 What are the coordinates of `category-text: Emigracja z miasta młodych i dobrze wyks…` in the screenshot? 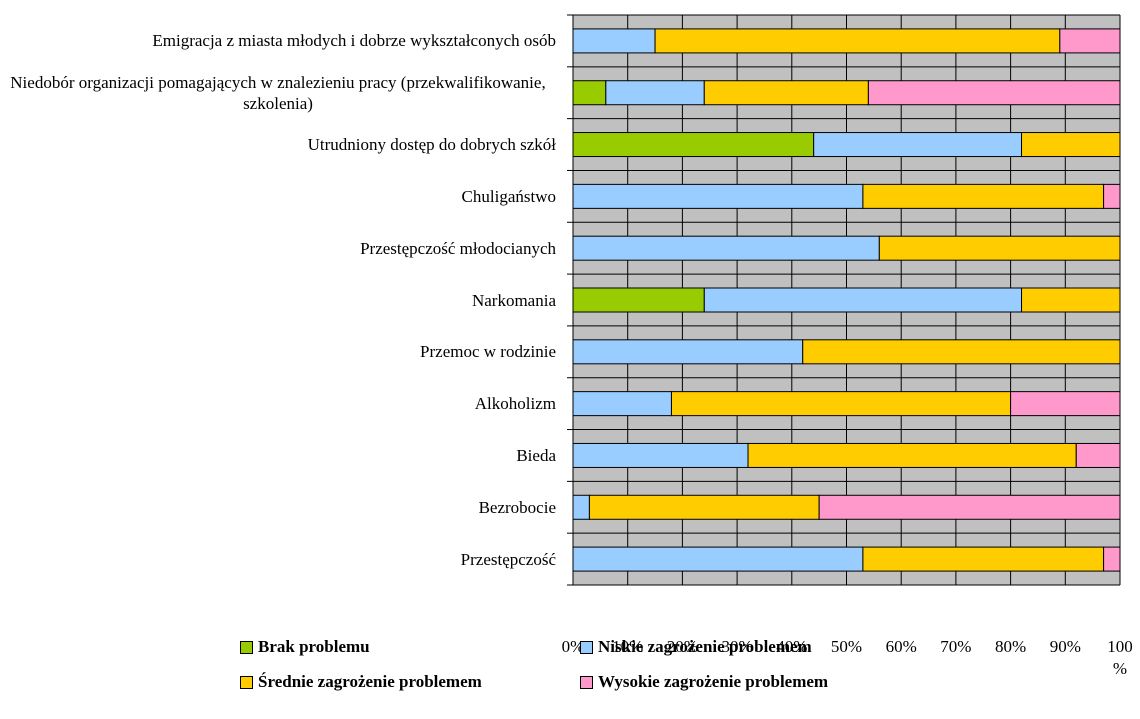 It's located at (354, 41).